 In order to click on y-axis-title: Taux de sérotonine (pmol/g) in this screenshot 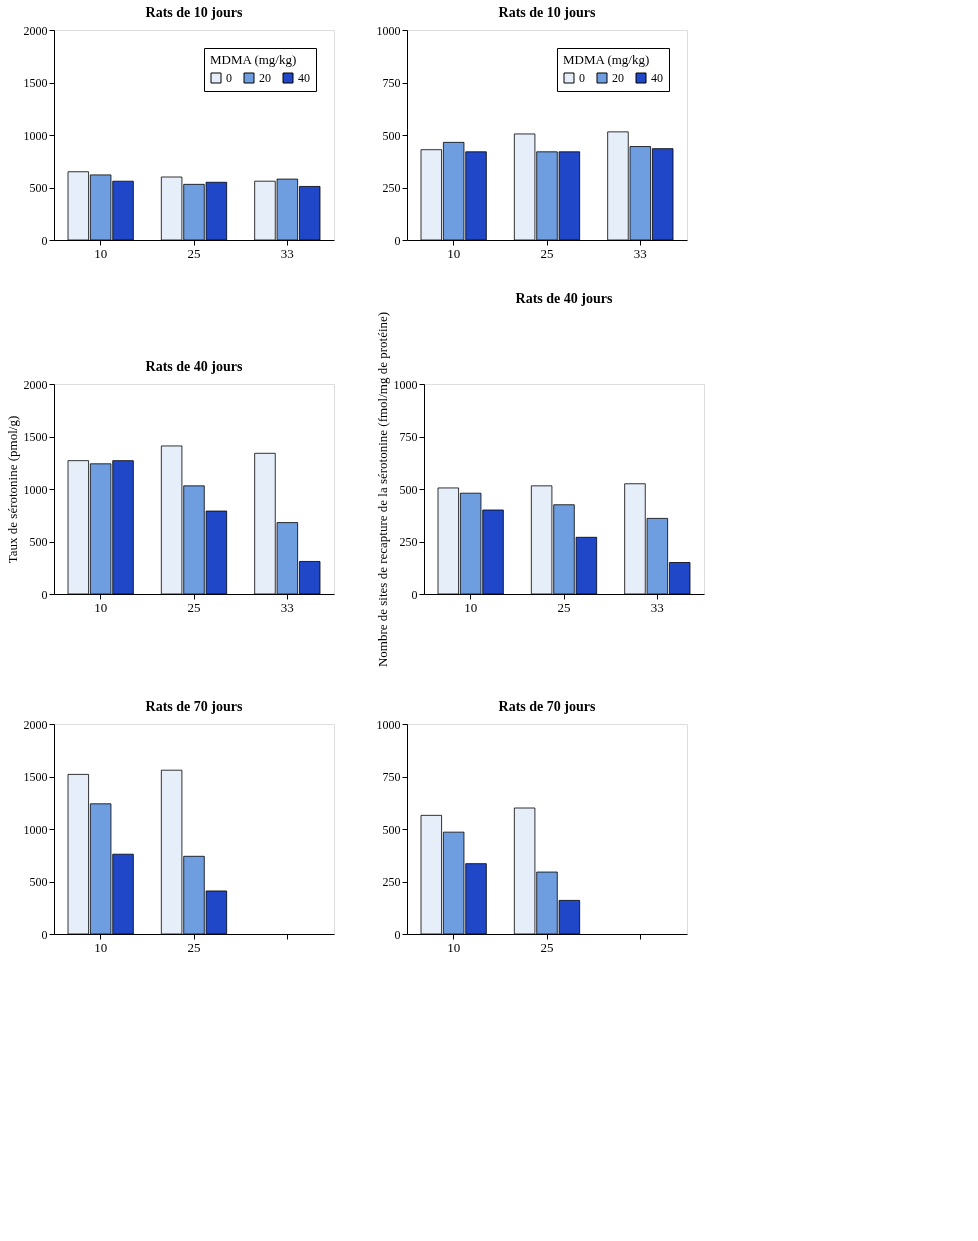, I will do `click(12, 489)`.